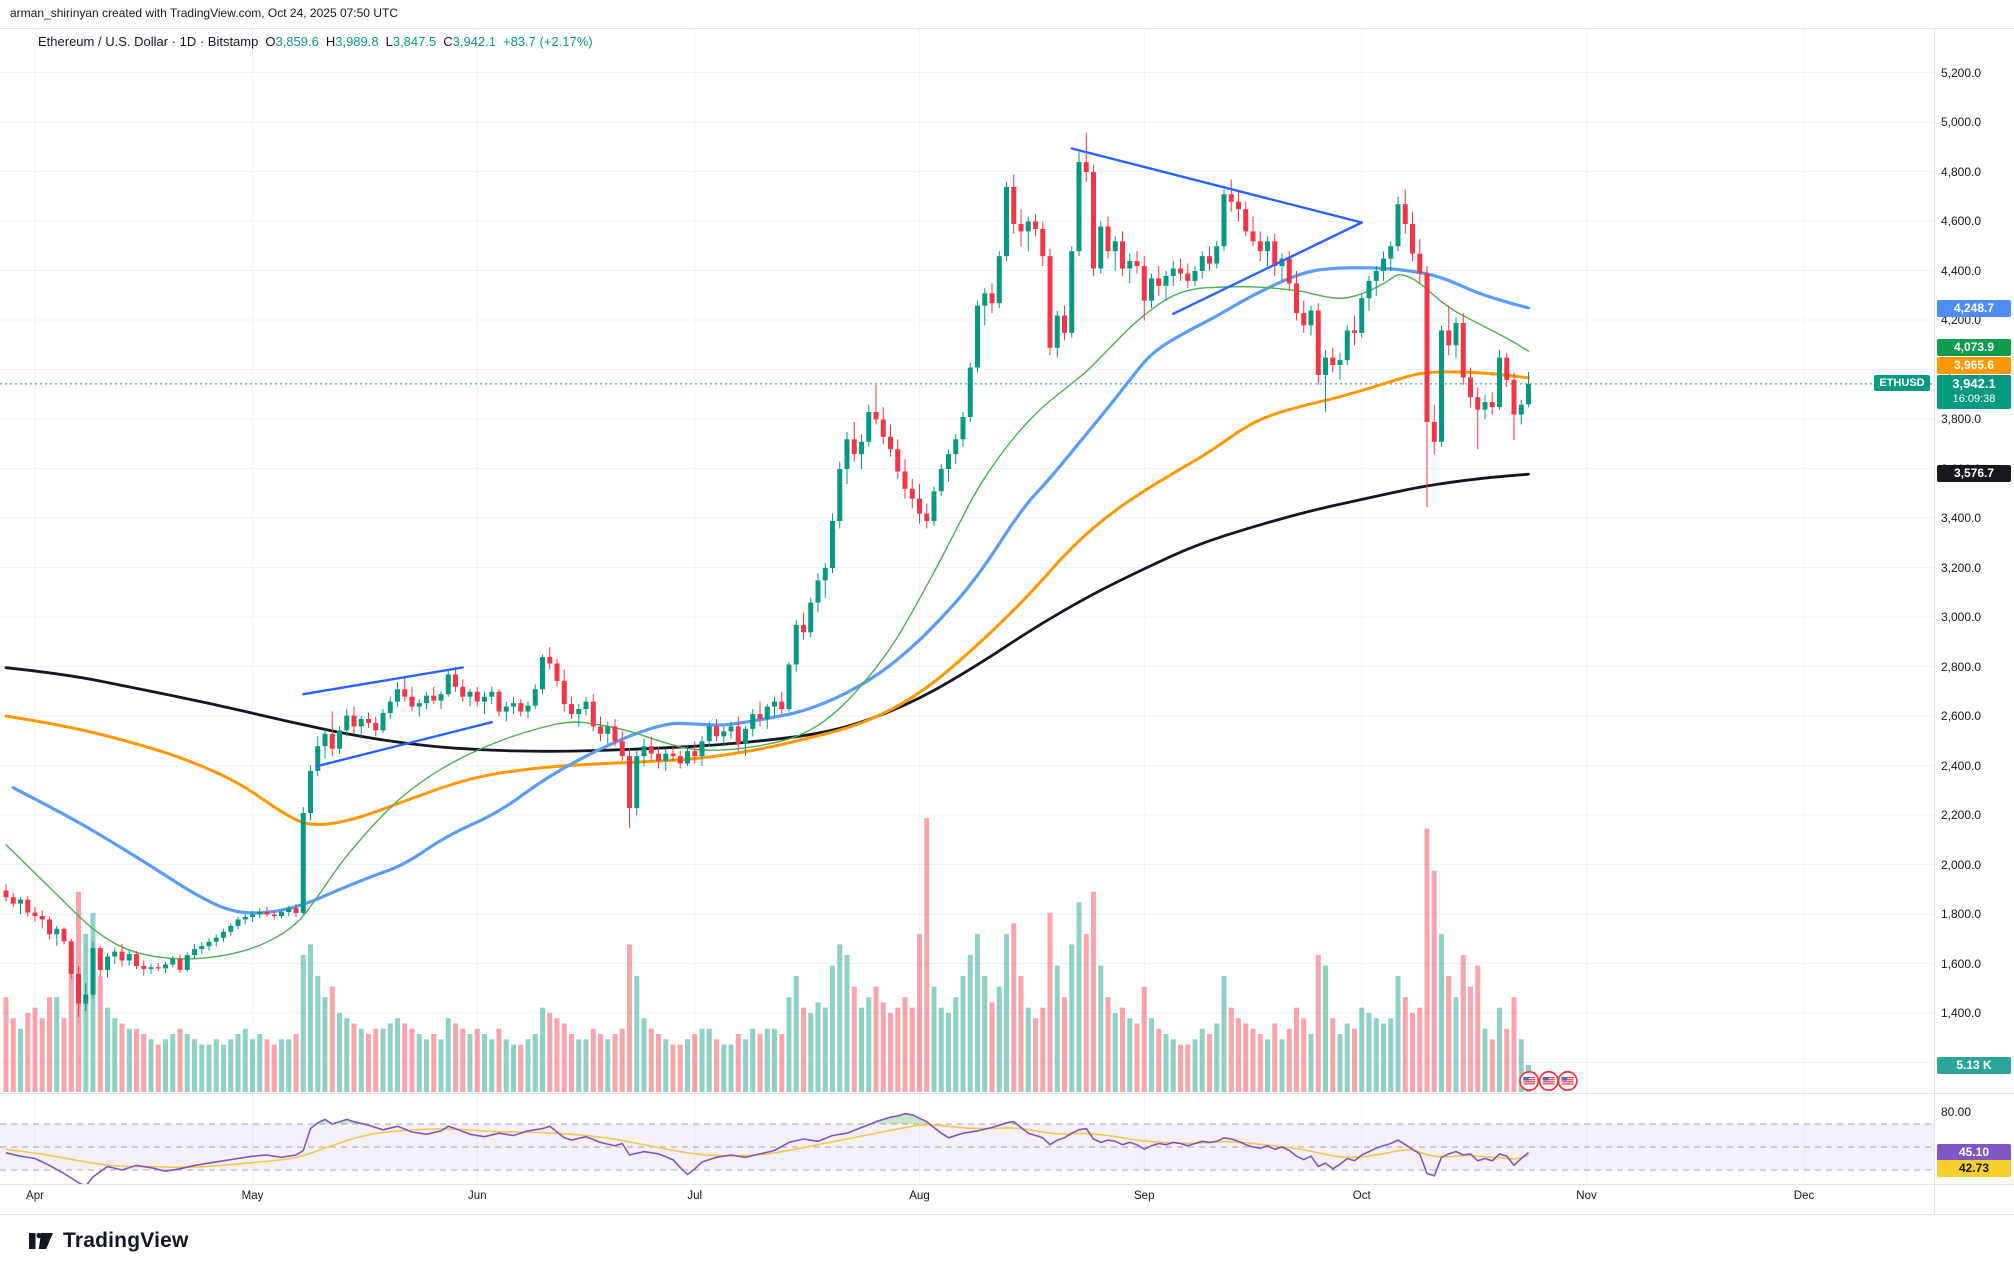 Image resolution: width=2014 pixels, height=1269 pixels. Describe the element at coordinates (1961, 666) in the screenshot. I see `price-axis-label: 2,800.0` at that location.